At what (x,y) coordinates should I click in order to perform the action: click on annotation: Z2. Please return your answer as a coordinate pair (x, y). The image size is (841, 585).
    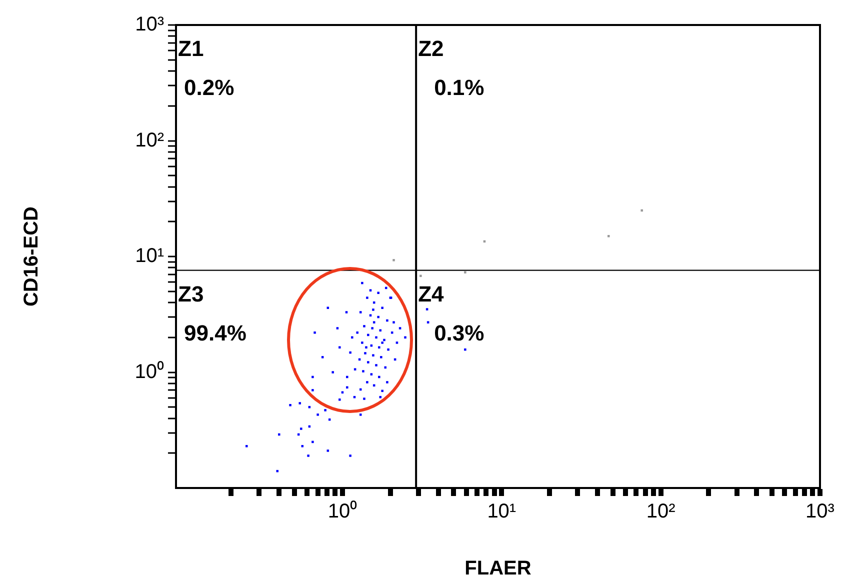
    Looking at the image, I should click on (431, 49).